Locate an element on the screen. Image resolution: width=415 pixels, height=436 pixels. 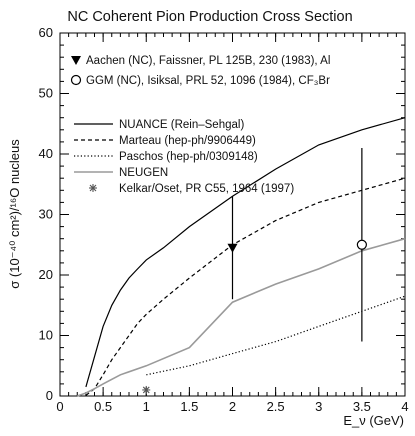
x-tick-label: 0.5 is located at coordinates (103, 406).